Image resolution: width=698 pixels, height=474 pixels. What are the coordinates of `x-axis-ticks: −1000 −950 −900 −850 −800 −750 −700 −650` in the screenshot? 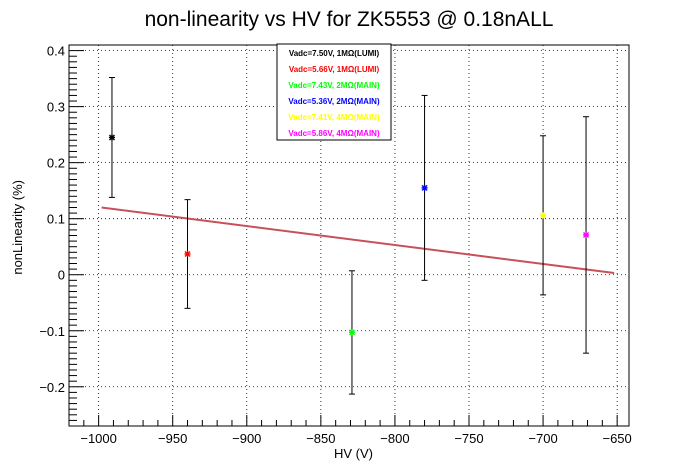 It's located at (350, 430).